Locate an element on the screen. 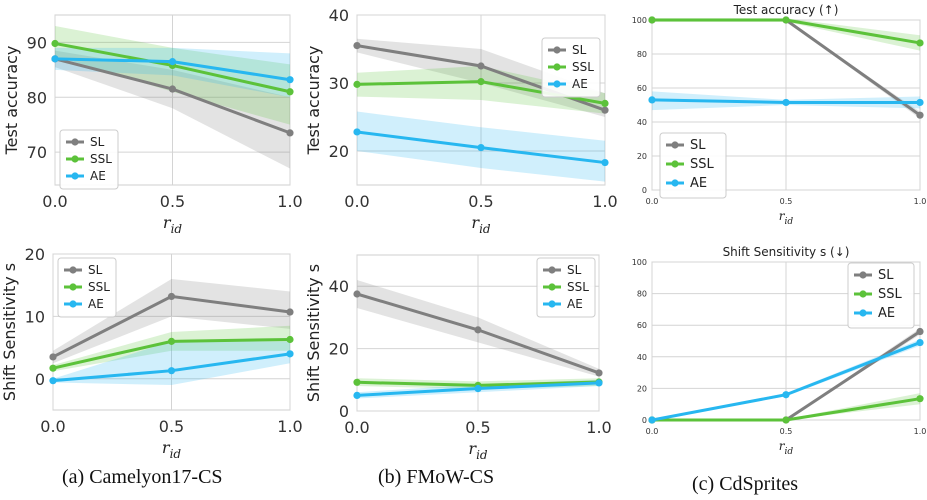 This screenshot has height=500, width=927. panel-a-bottom-legend-marker-ssl is located at coordinates (73, 287).